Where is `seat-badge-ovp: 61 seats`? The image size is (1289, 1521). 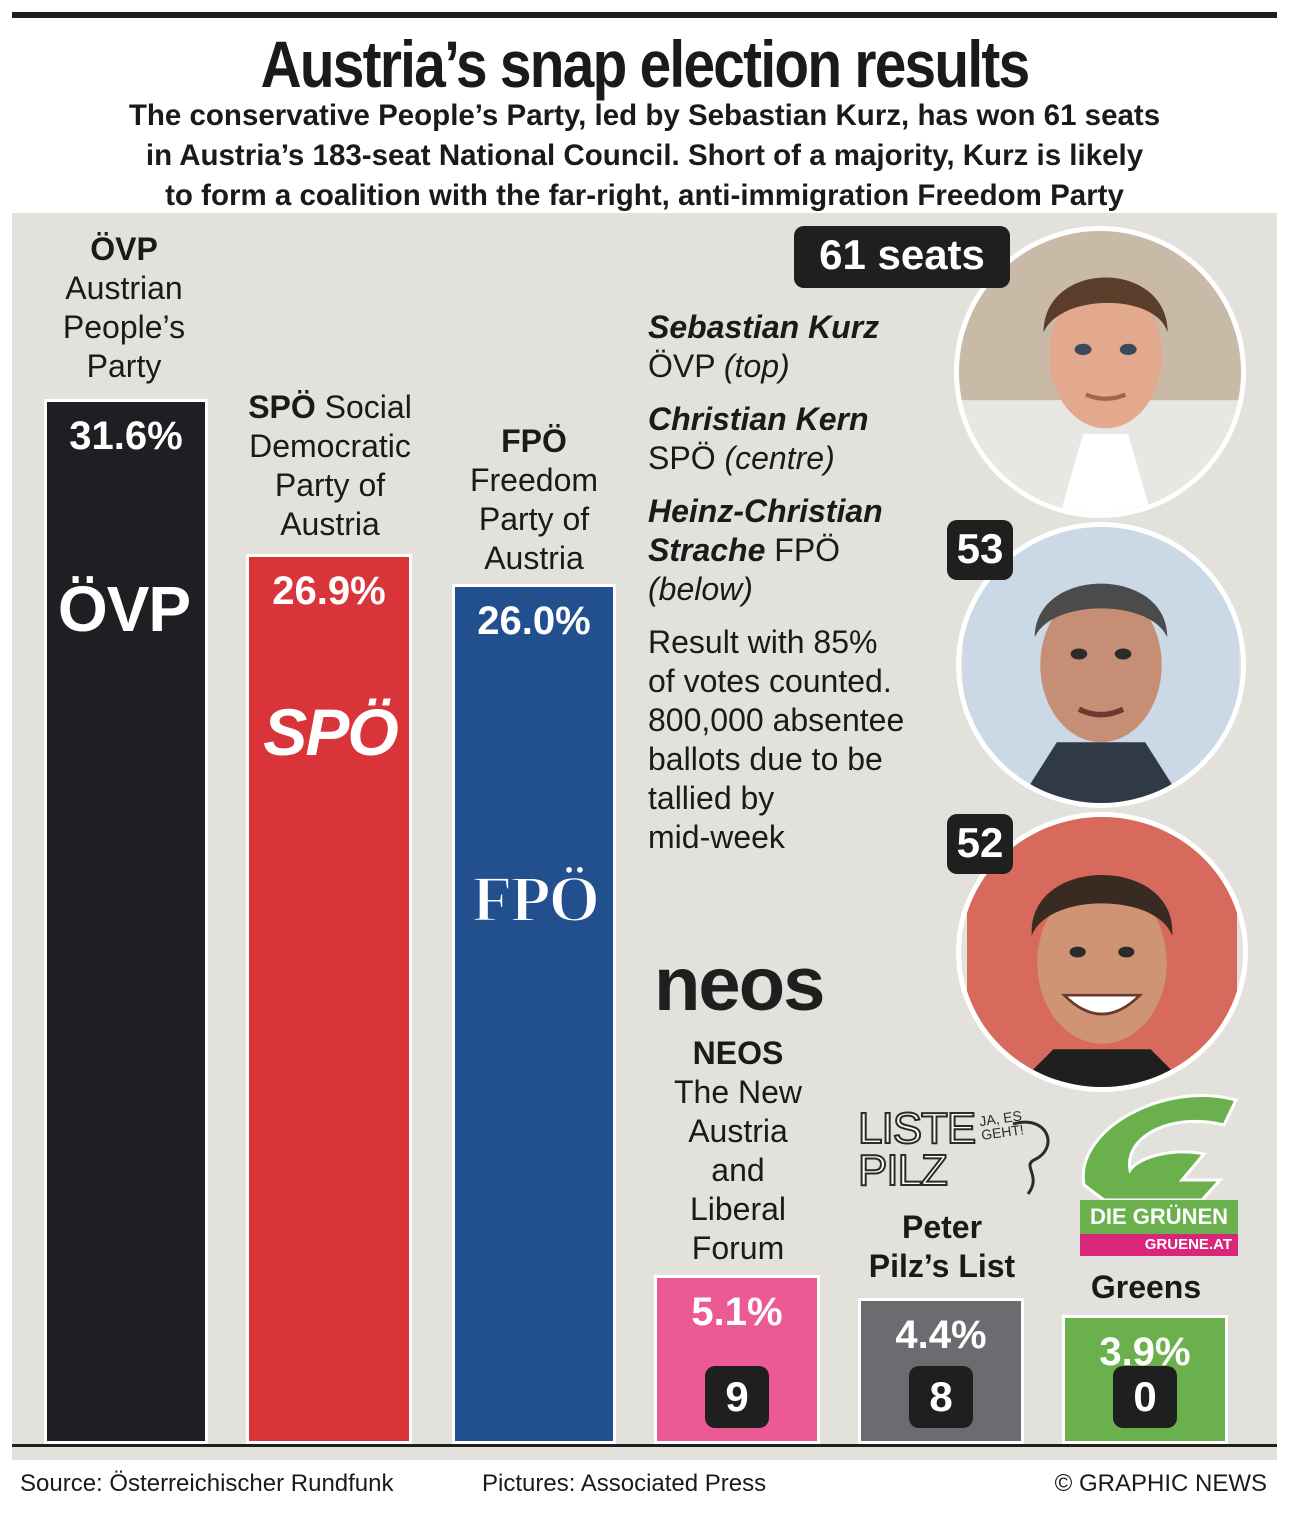 seat-badge-ovp: 61 seats is located at coordinates (902, 257).